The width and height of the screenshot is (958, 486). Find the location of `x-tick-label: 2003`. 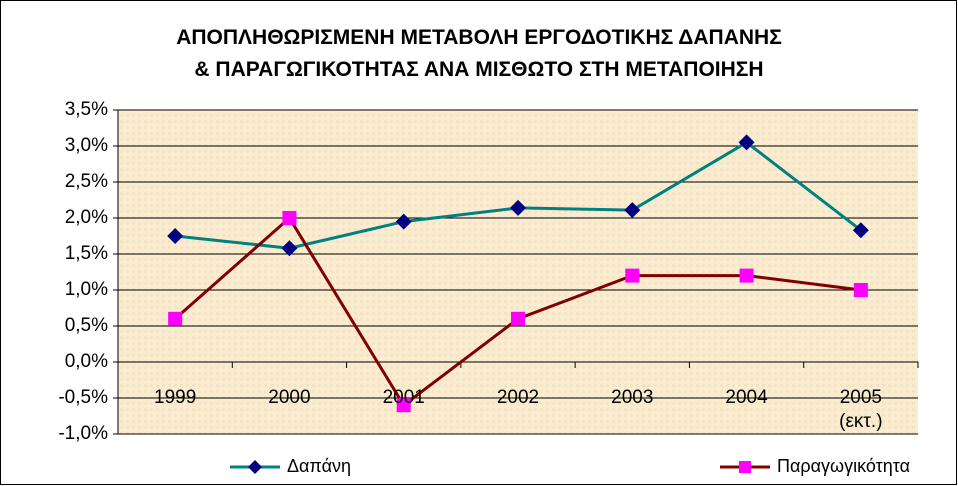

x-tick-label: 2003 is located at coordinates (632, 397).